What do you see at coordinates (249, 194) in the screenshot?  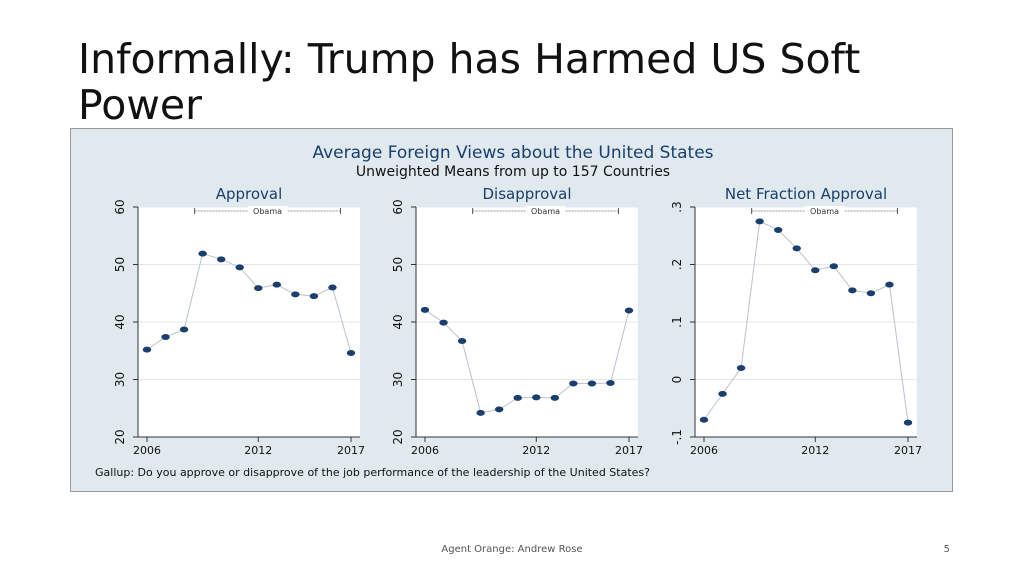 I see `panel-title: Approval` at bounding box center [249, 194].